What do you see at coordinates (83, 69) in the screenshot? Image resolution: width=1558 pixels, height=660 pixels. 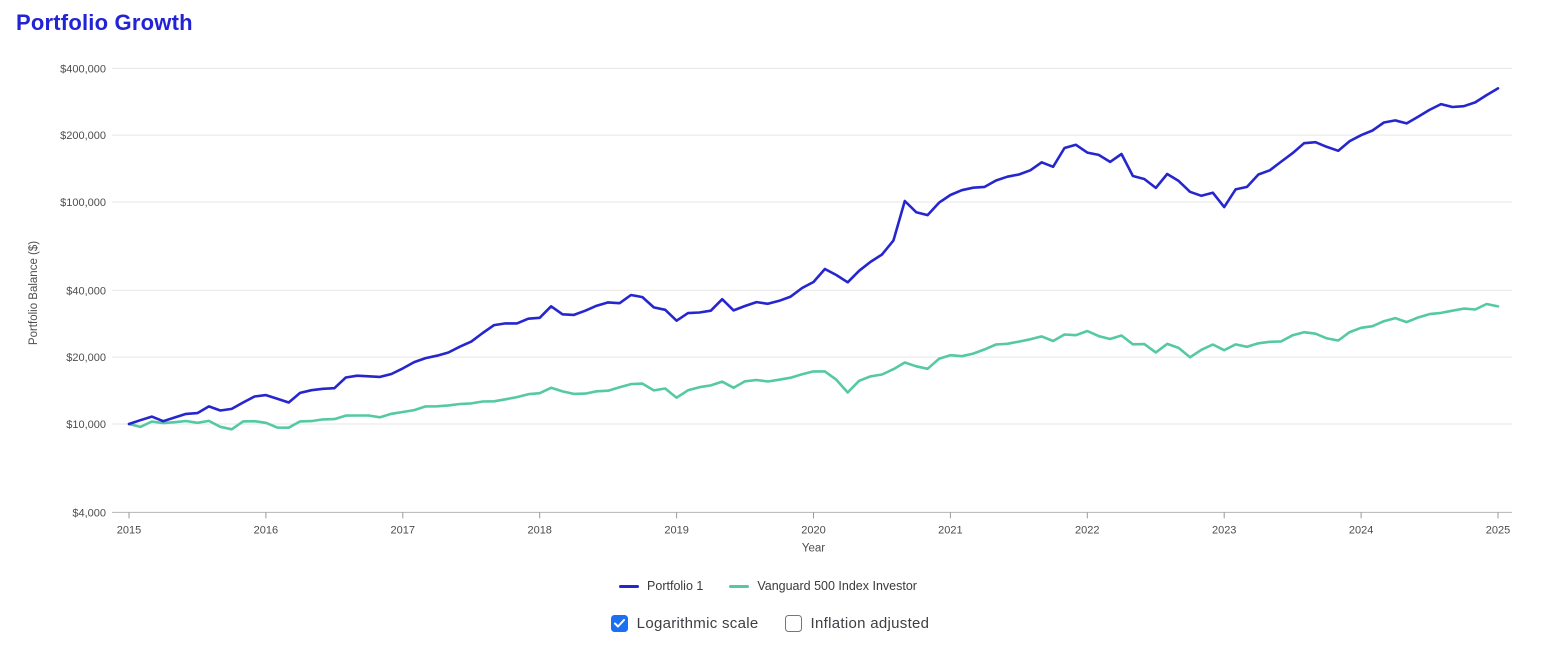 I see `y-tick-label: $400,000` at bounding box center [83, 69].